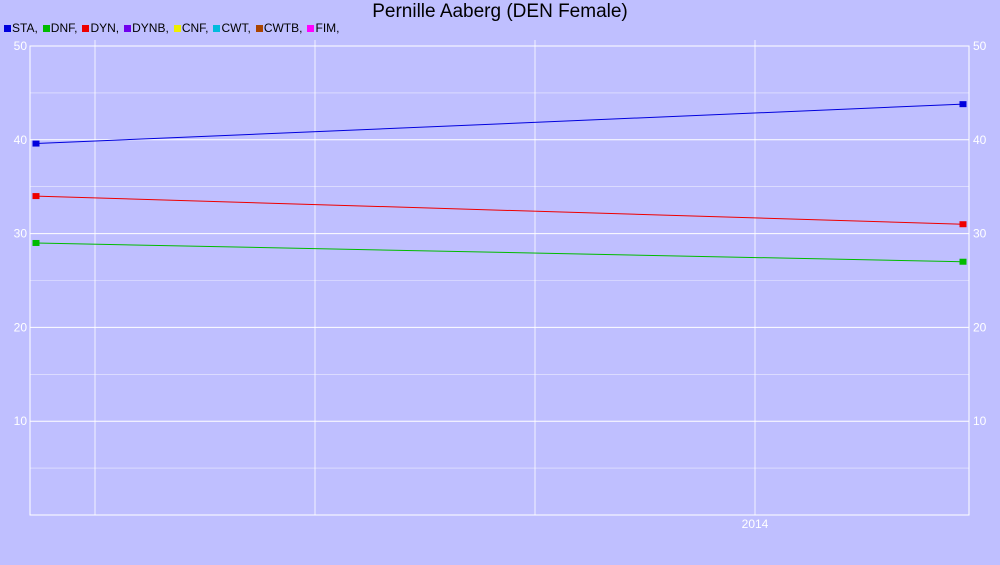 Image resolution: width=1000 pixels, height=565 pixels. I want to click on legend-item-sta: STA,, so click(21, 28).